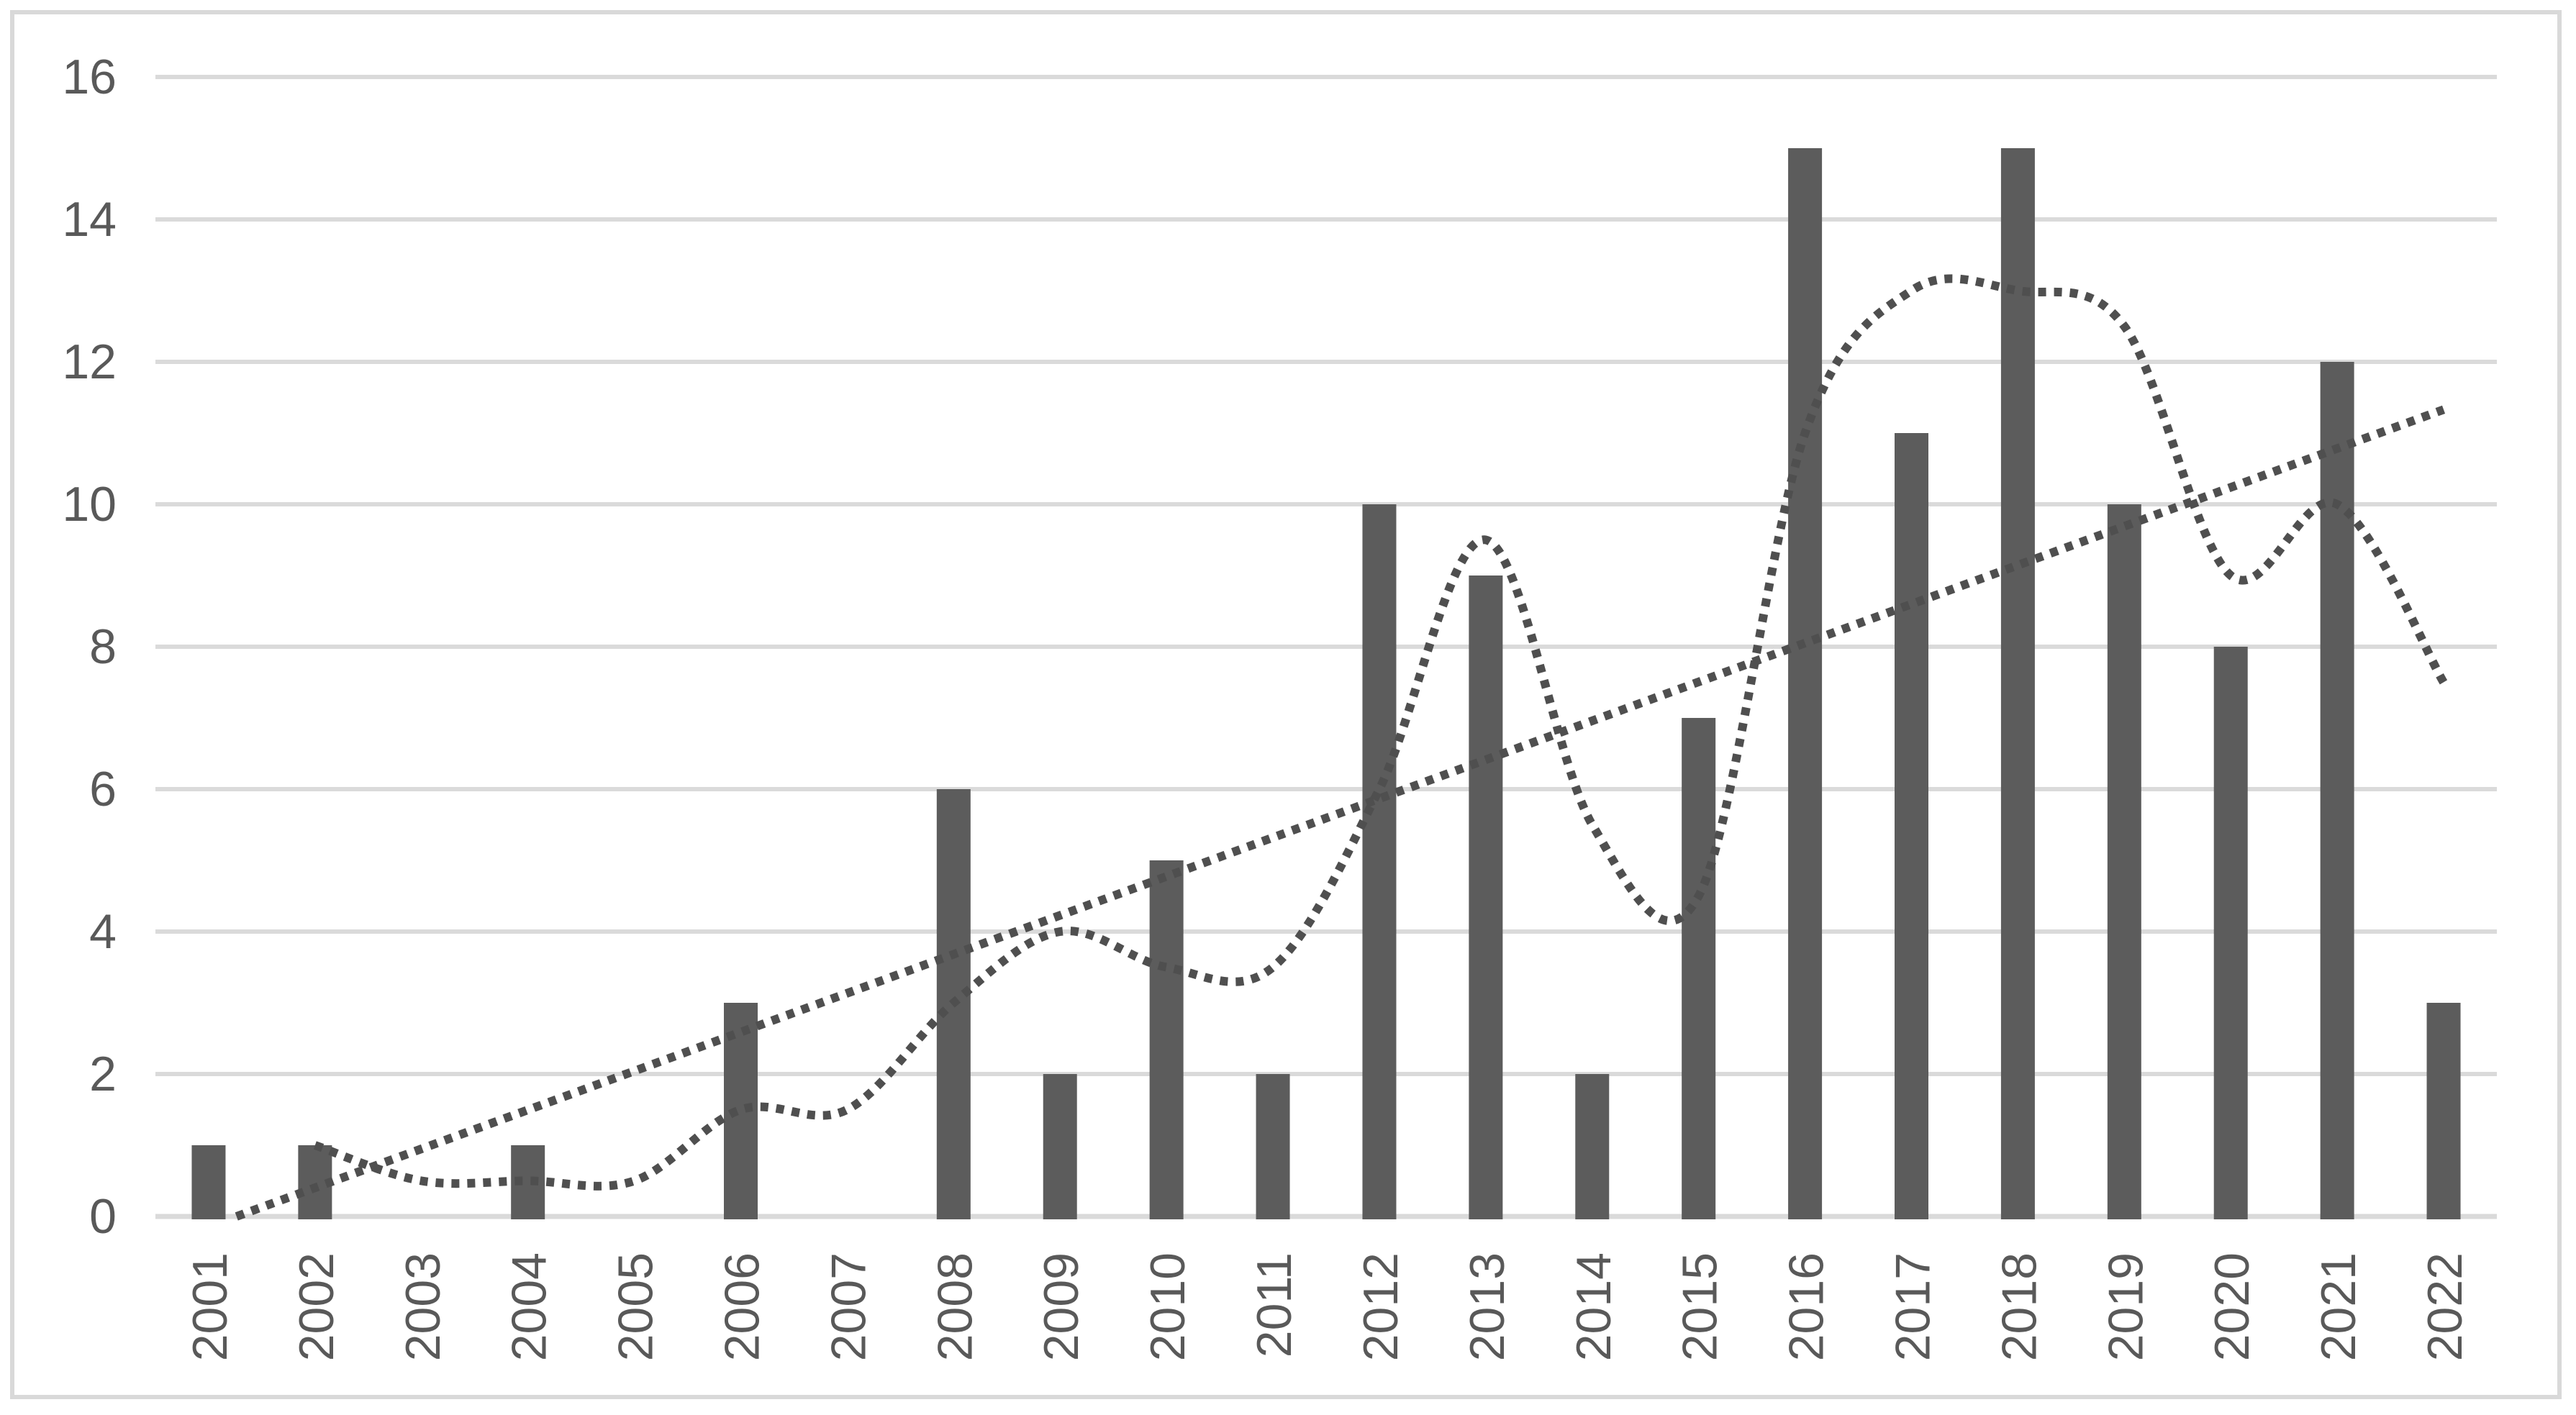 The image size is (2576, 1415). Describe the element at coordinates (1592, 1146) in the screenshot. I see `bar-2014` at that location.